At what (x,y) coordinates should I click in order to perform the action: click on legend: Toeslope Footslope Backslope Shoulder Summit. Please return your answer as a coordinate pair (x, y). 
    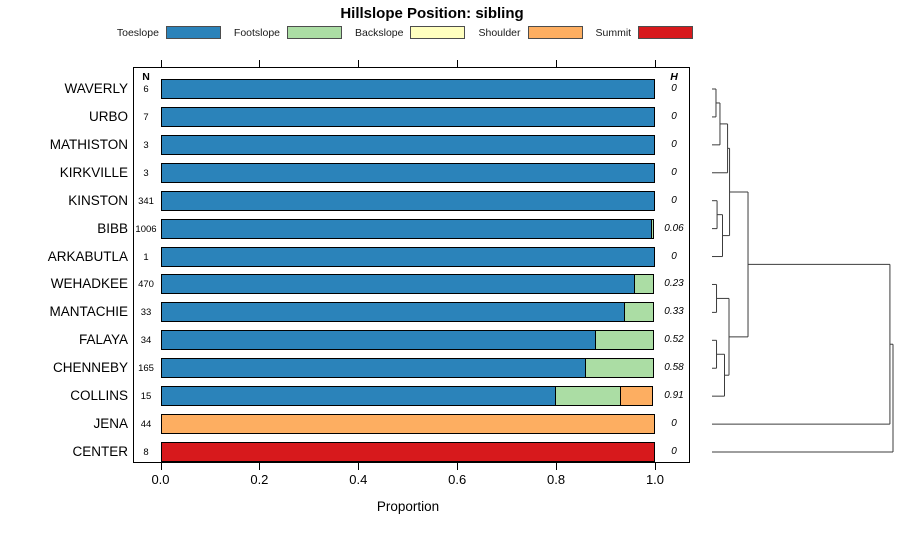
    Looking at the image, I should click on (405, 32).